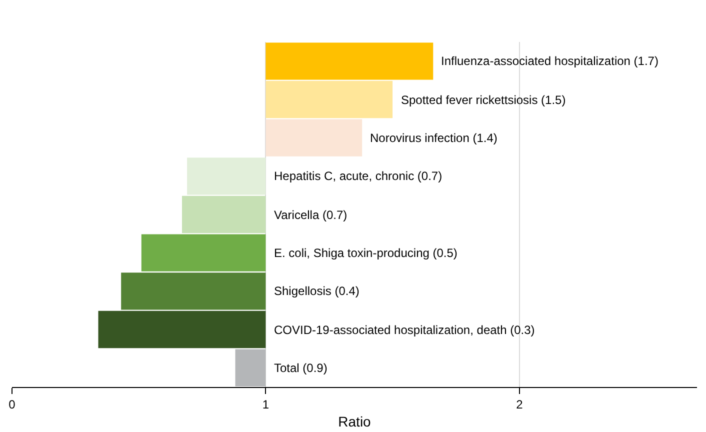  Describe the element at coordinates (358, 176) in the screenshot. I see `y-tick-label: Hepatitis C, acute, chronic (0.7)` at that location.